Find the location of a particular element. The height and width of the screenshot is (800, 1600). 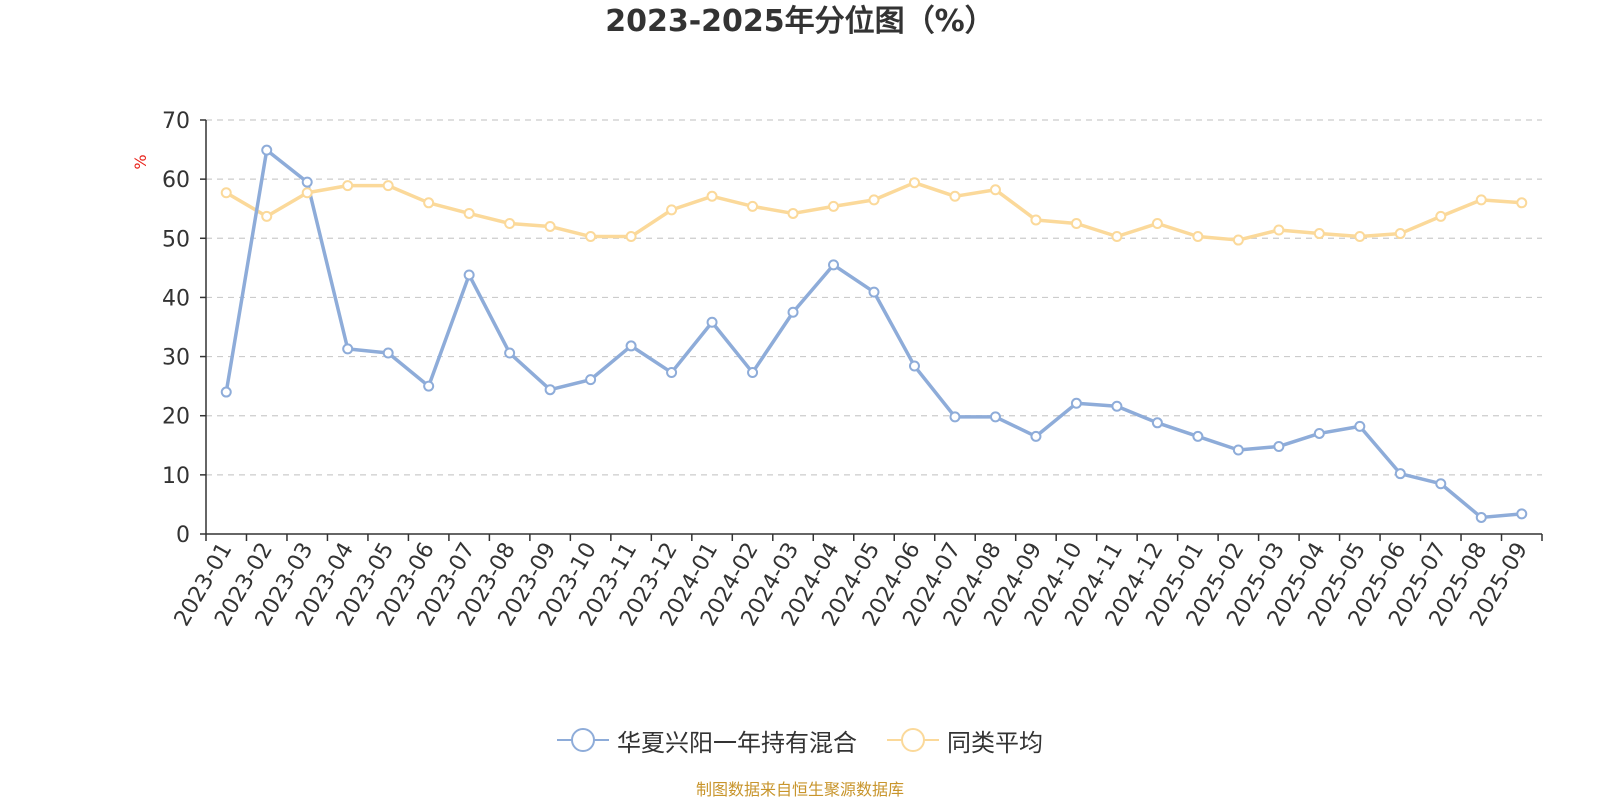

chart-title: 2023-2025年分位图（%） is located at coordinates (800, 21).